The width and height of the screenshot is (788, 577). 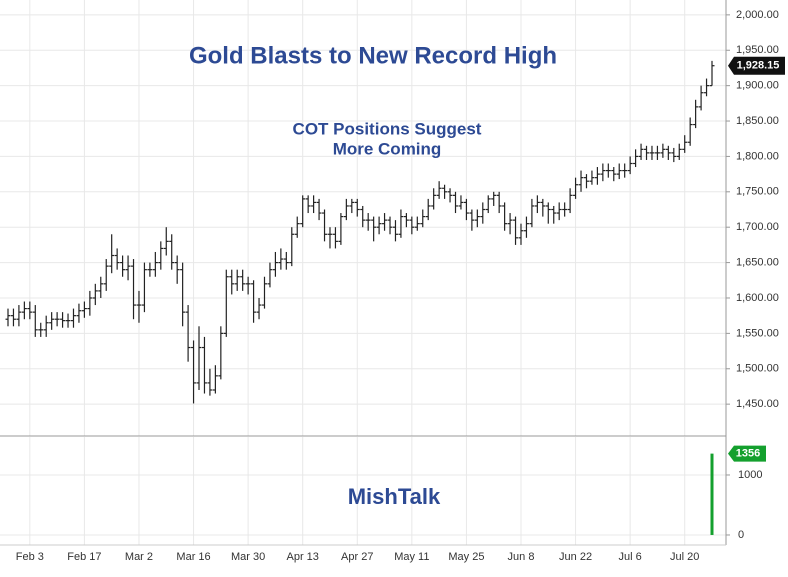 I want to click on x-tick-label: Apr 13, so click(x=302, y=557).